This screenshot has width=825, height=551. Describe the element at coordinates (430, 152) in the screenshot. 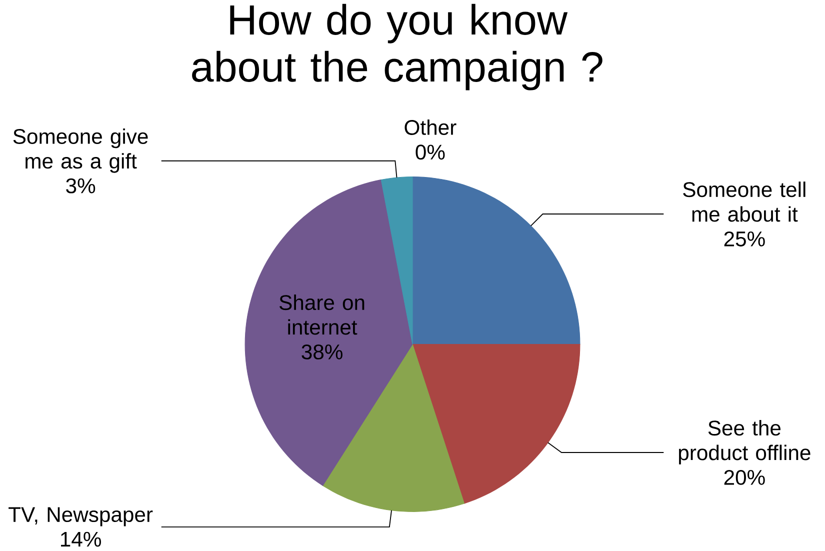

I see `text: 0%` at that location.